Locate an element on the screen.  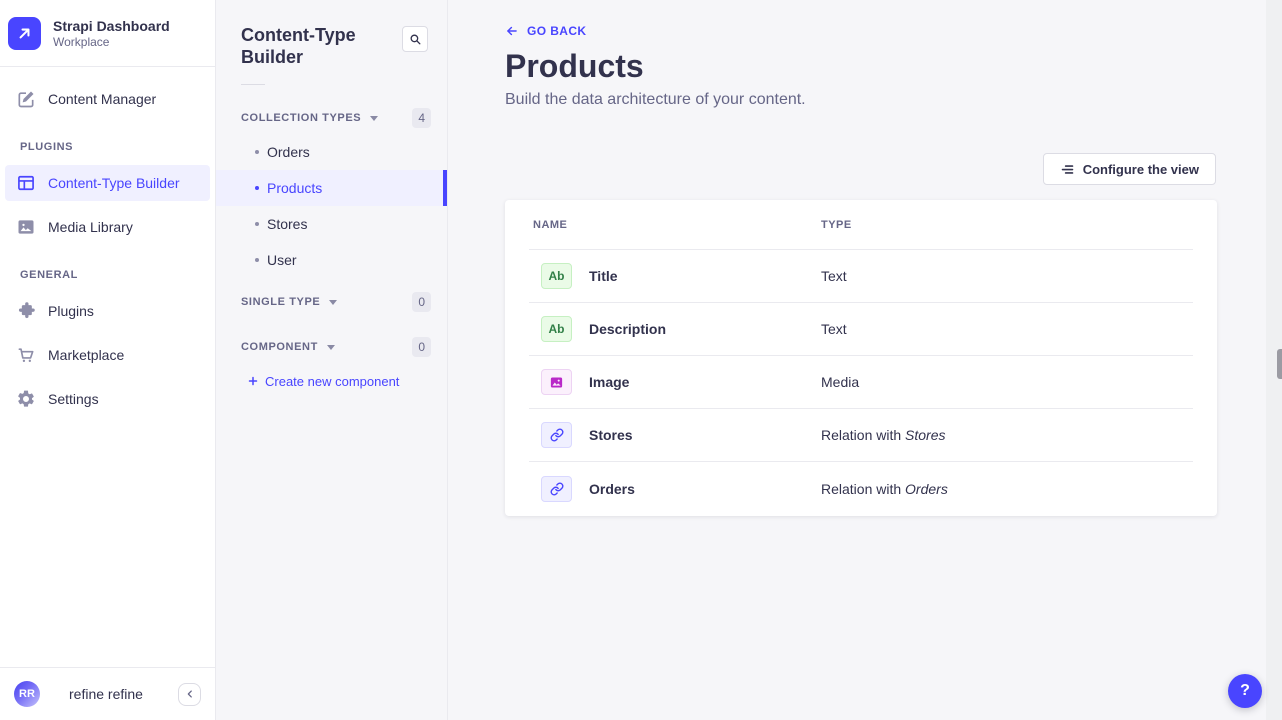
picture-icon is located at coordinates (26, 227).